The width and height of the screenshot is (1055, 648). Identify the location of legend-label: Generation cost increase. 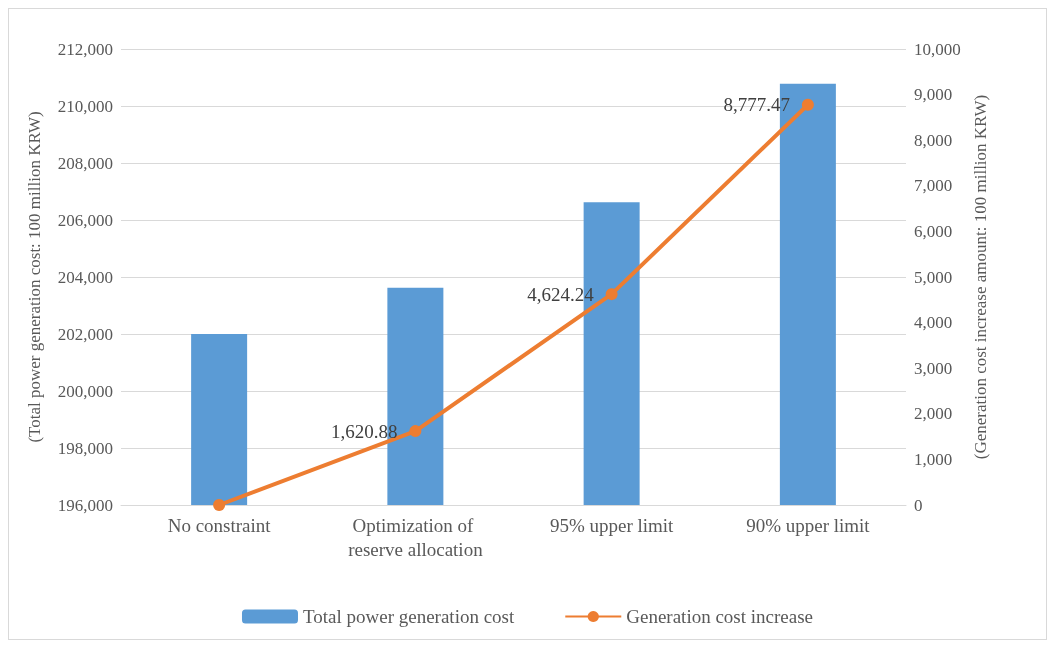
(720, 616).